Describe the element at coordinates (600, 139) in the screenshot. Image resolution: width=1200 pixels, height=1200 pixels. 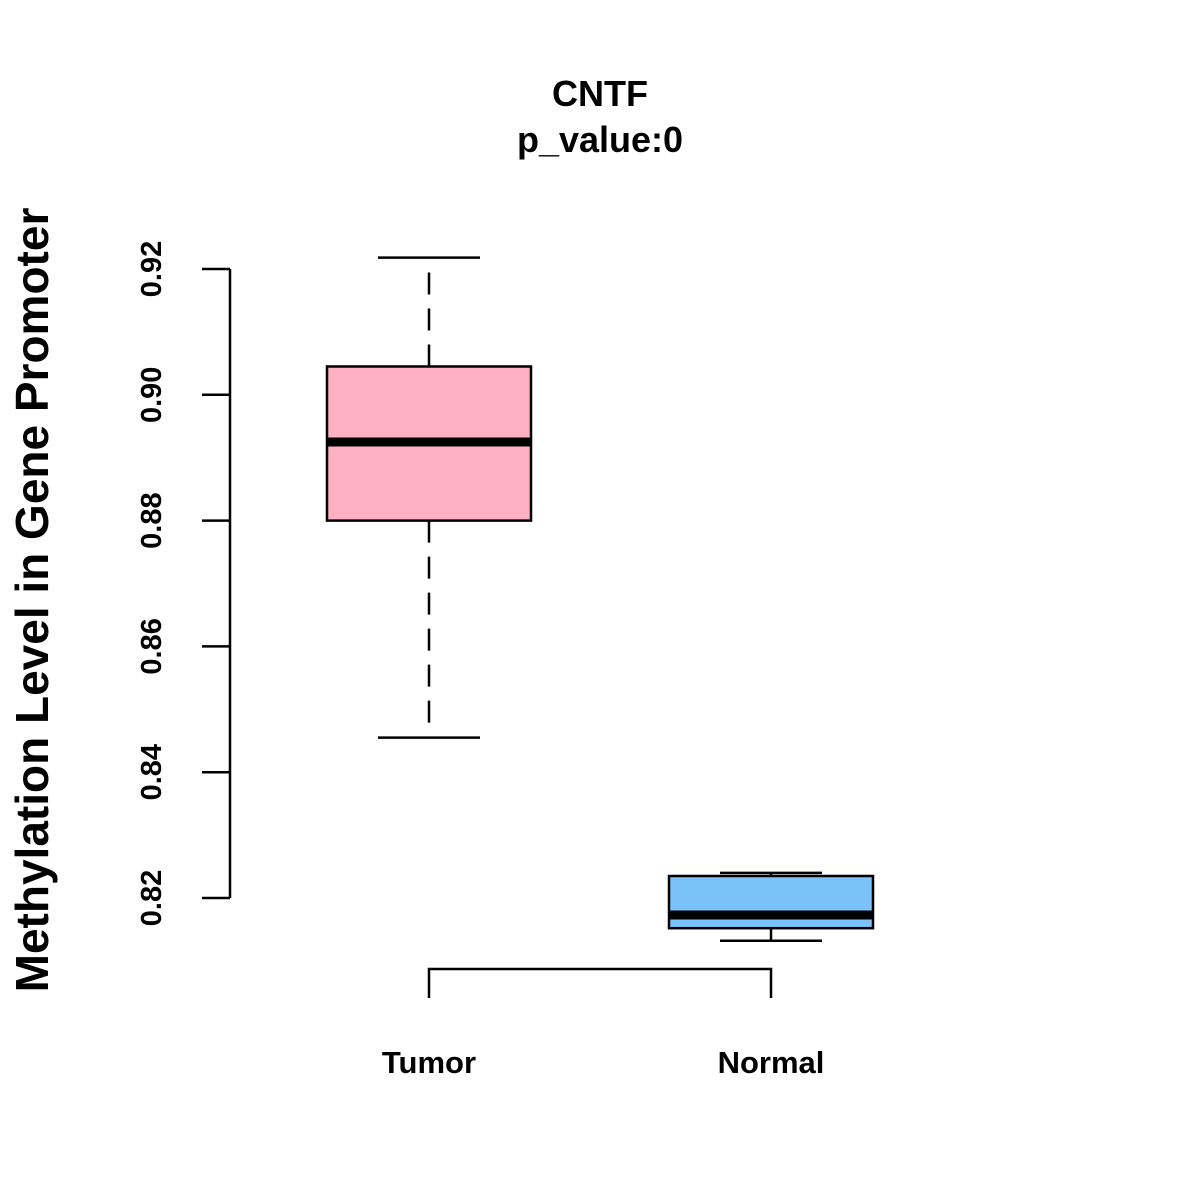
I see `chart-subtitle: p_value:0` at that location.